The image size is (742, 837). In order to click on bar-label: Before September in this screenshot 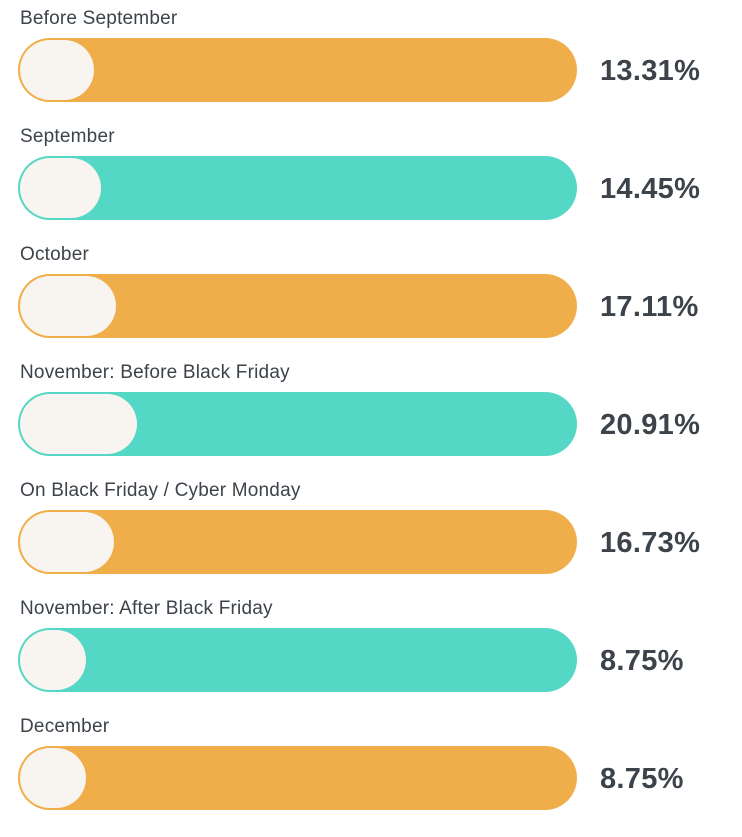, I will do `click(99, 18)`.